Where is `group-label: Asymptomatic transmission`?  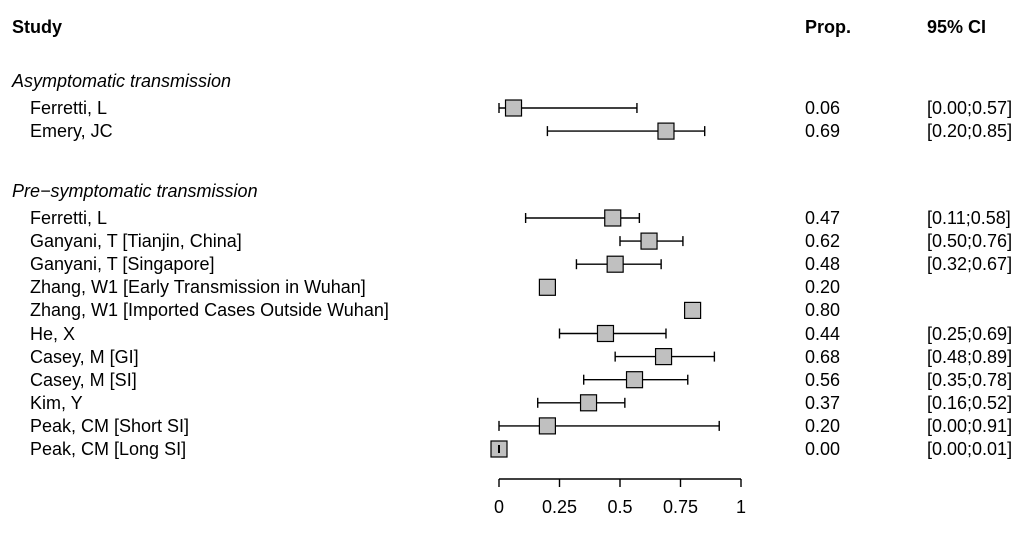
group-label: Asymptomatic transmission is located at coordinates (122, 81).